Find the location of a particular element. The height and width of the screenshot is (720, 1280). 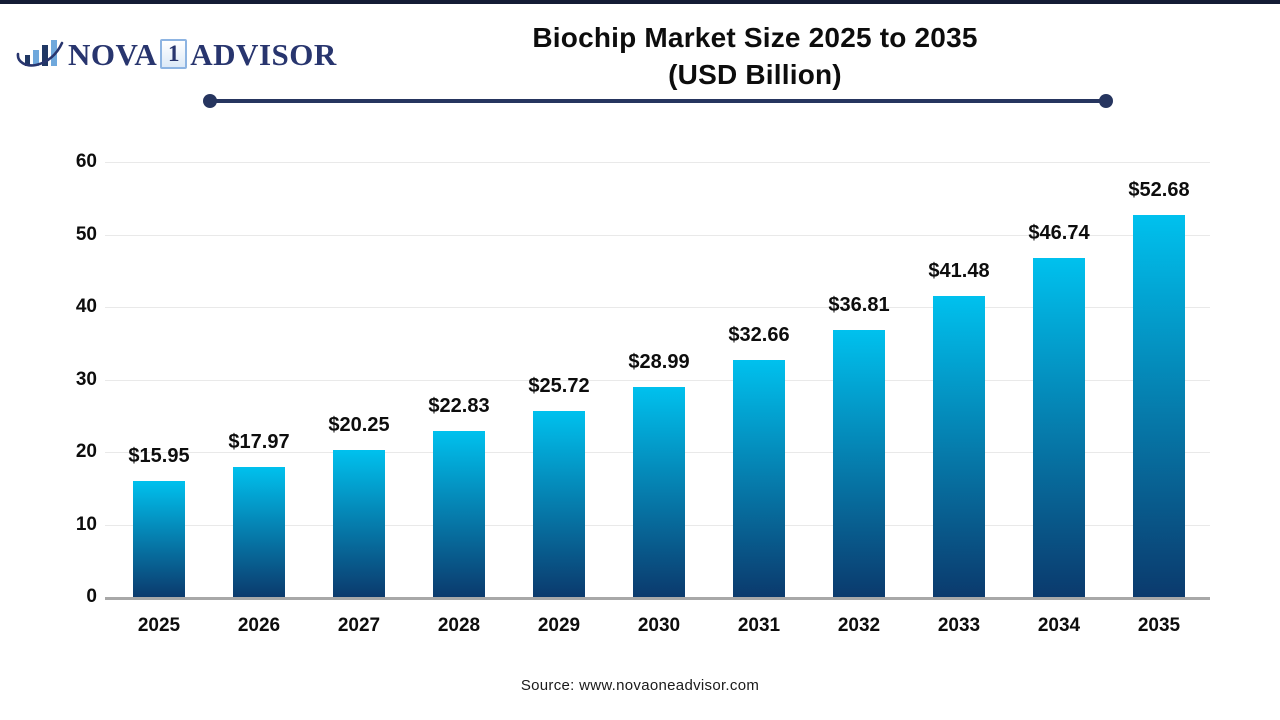

x-axis-label-2034: 2034 is located at coordinates (1059, 625).